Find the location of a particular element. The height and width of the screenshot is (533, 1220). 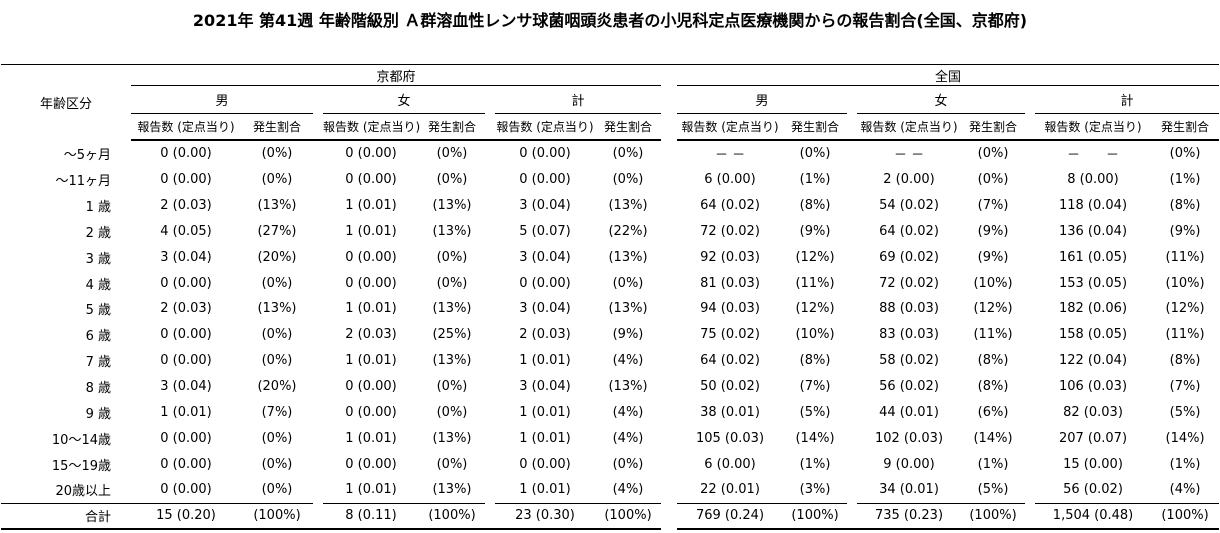

age-label: 1 歳 is located at coordinates (98, 208).